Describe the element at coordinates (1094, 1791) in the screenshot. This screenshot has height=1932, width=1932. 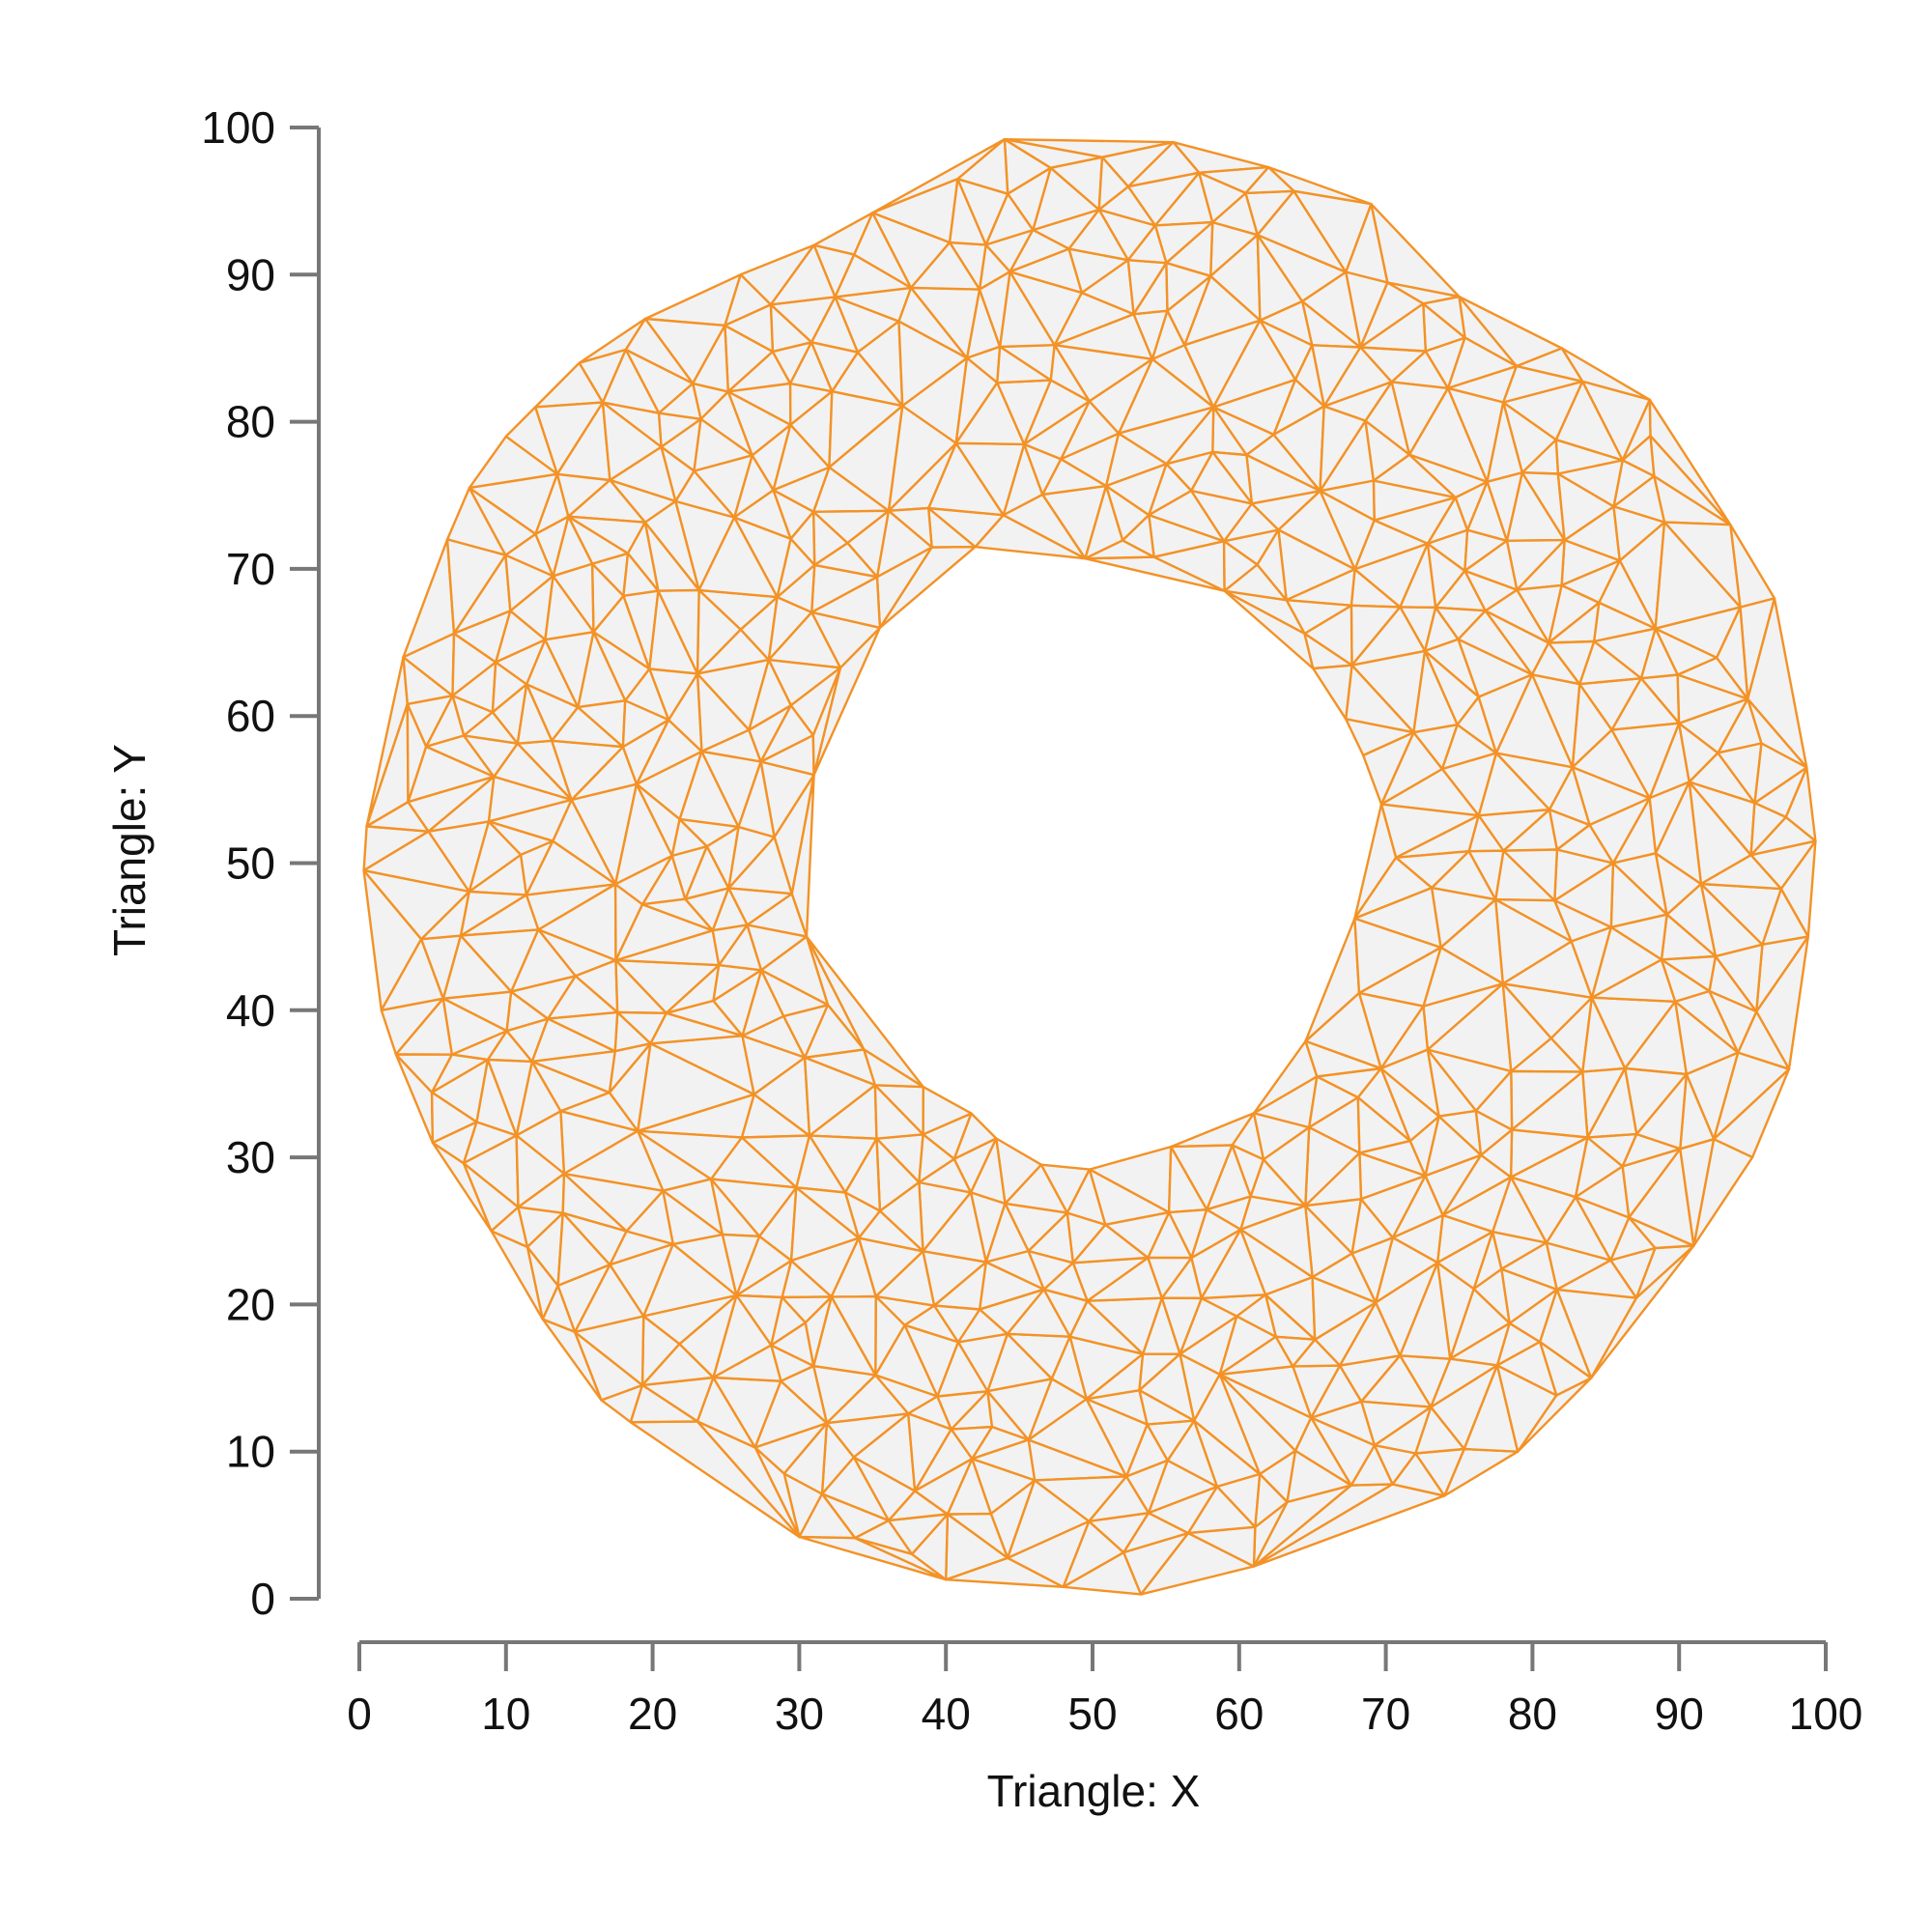
I see `x-axis-title: Triangle: X` at that location.